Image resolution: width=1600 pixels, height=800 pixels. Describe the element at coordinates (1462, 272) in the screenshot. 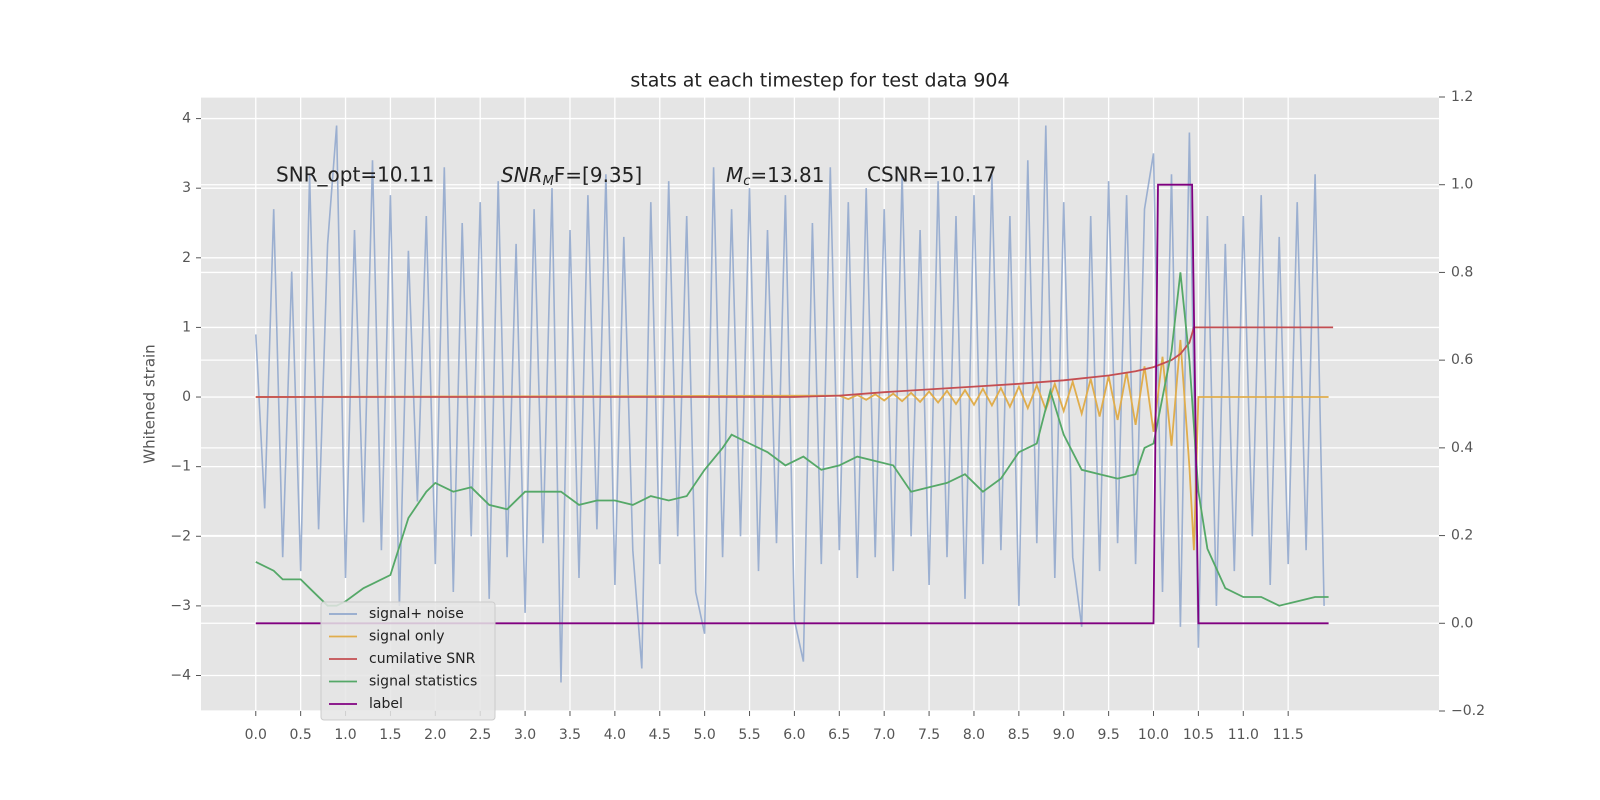

I see `y2-tick-label: 0.8` at that location.